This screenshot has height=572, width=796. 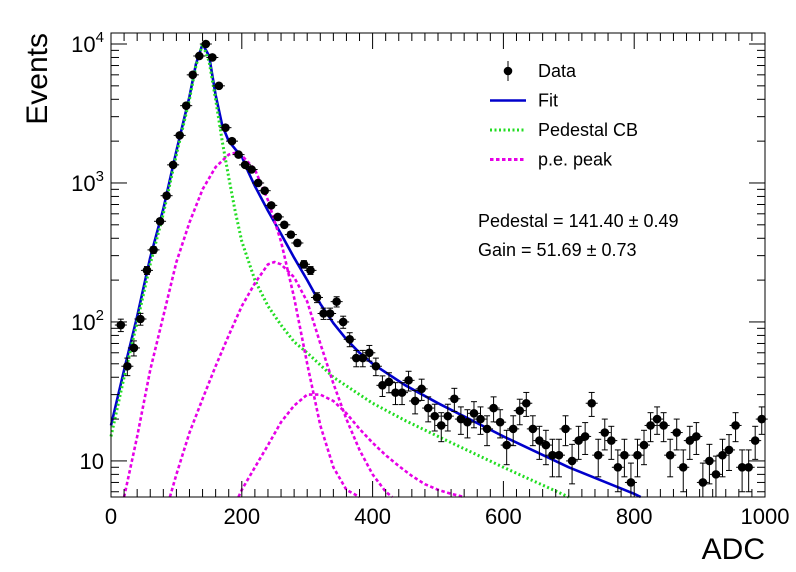 What do you see at coordinates (557, 250) in the screenshot?
I see `gain-stat: Gain = 51.69 ± 0.73` at bounding box center [557, 250].